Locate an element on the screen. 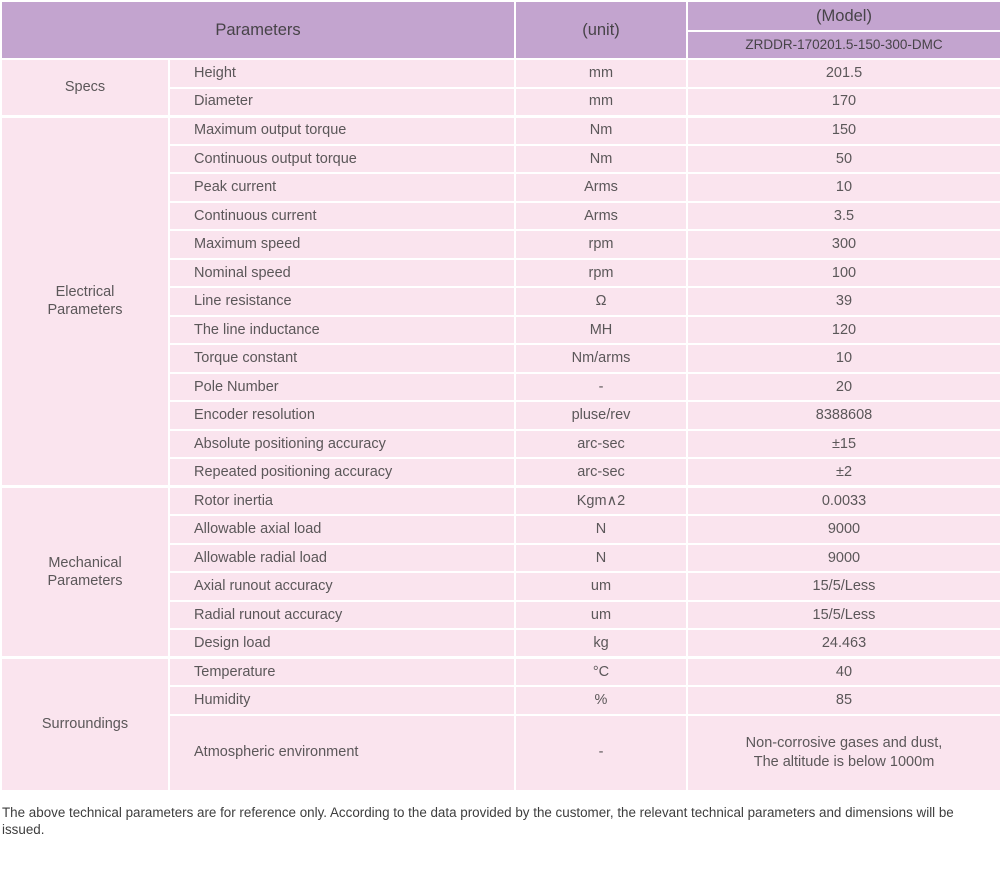  parameter-name: Atmospheric environment is located at coordinates (342, 752).